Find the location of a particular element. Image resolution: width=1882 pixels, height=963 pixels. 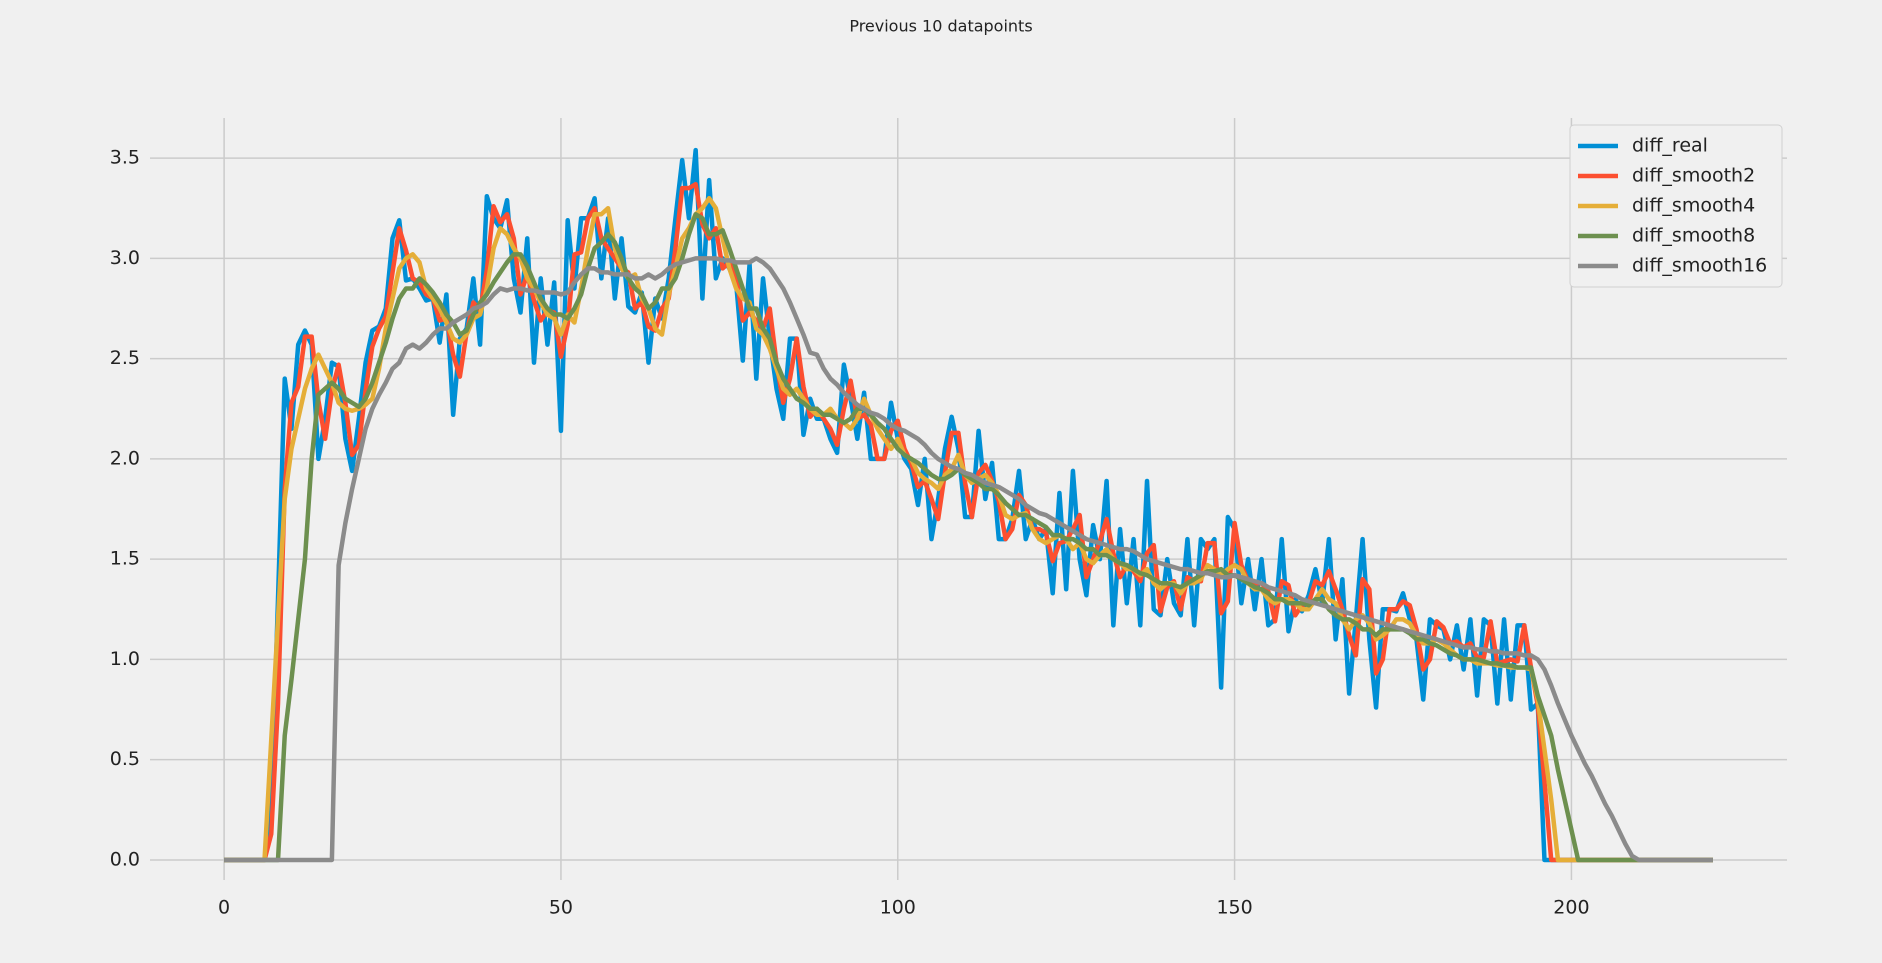

x-tick-label: 150 is located at coordinates (1234, 908).